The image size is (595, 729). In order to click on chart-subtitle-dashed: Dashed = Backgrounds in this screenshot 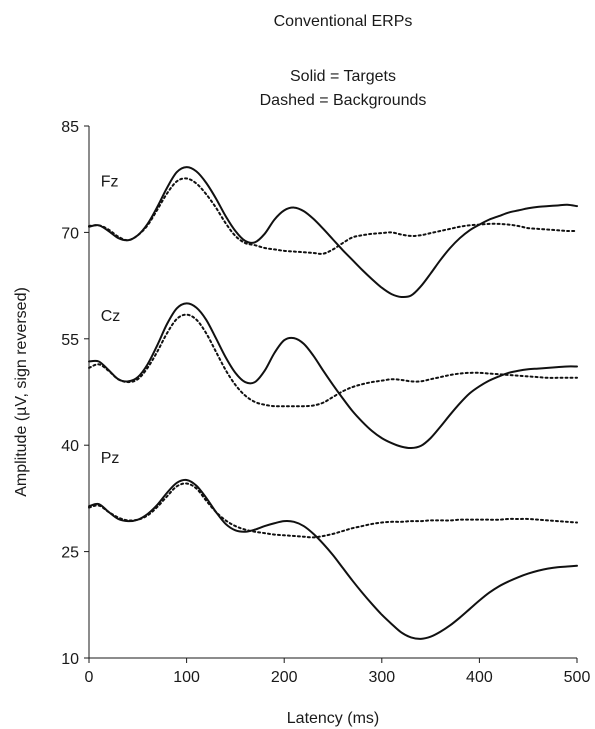, I will do `click(343, 100)`.